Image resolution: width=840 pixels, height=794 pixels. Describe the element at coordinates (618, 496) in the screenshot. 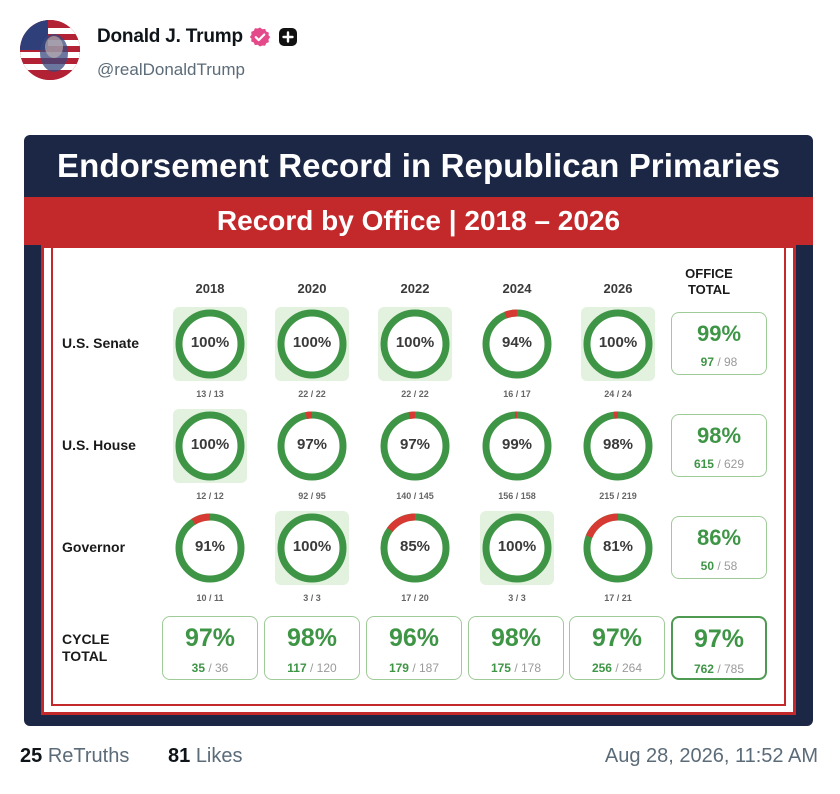

I see `win-count: 215 / 219` at that location.